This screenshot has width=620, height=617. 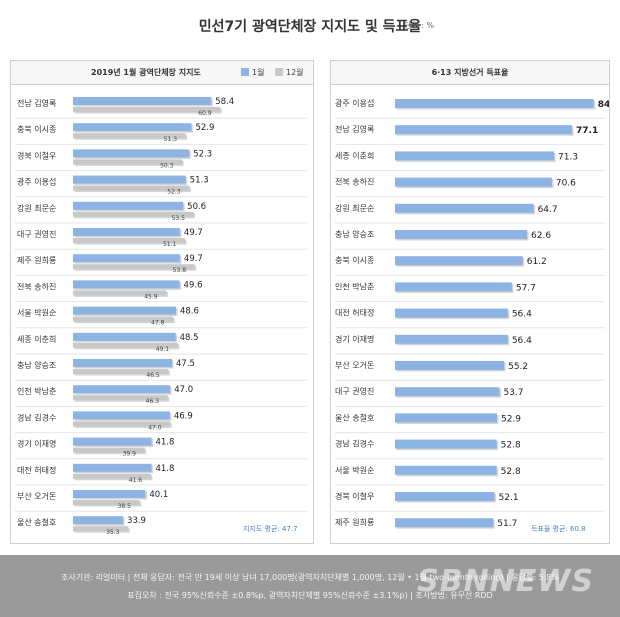 I want to click on approval-average-note: 지지도 평균: 47.7, so click(x=270, y=528).